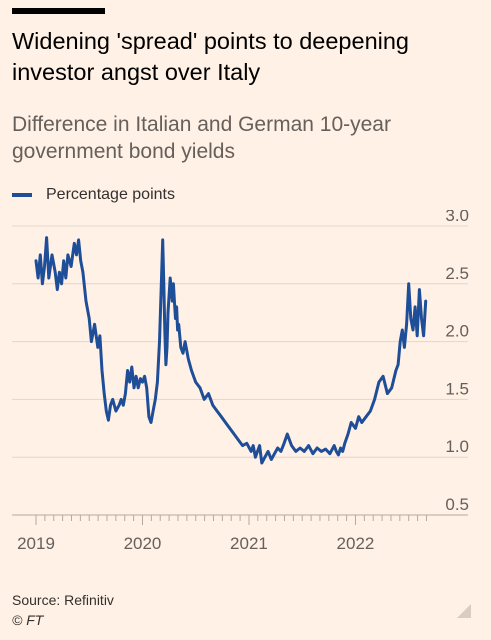  I want to click on x-tick-label: 2021, so click(249, 543).